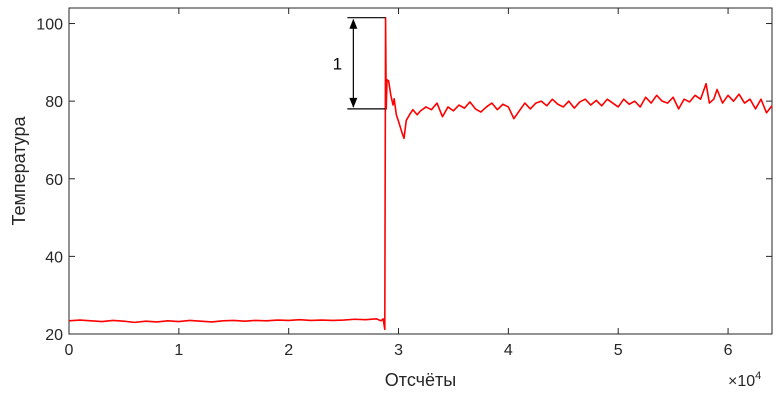  What do you see at coordinates (359, 63) in the screenshot?
I see `annotation-double-arrow: 1` at bounding box center [359, 63].